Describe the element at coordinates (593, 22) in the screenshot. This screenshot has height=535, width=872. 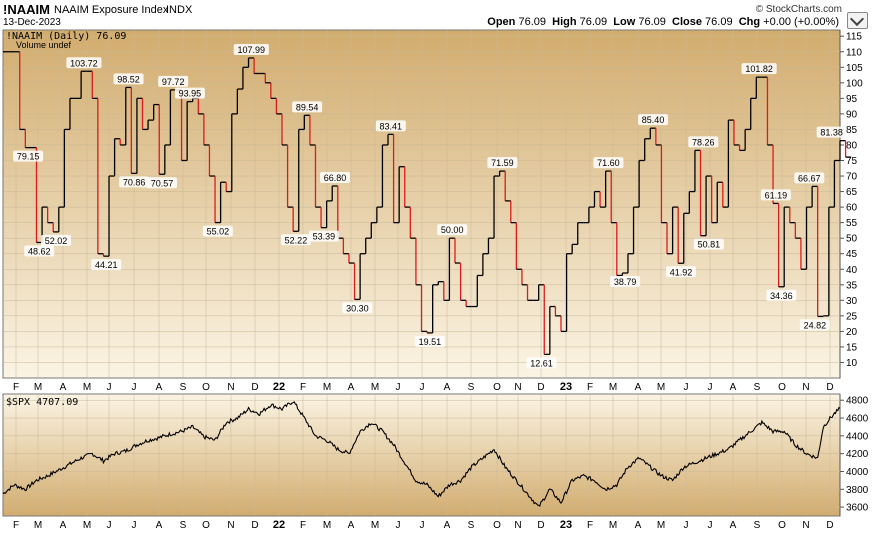
I see `high-value: 76.09` at that location.